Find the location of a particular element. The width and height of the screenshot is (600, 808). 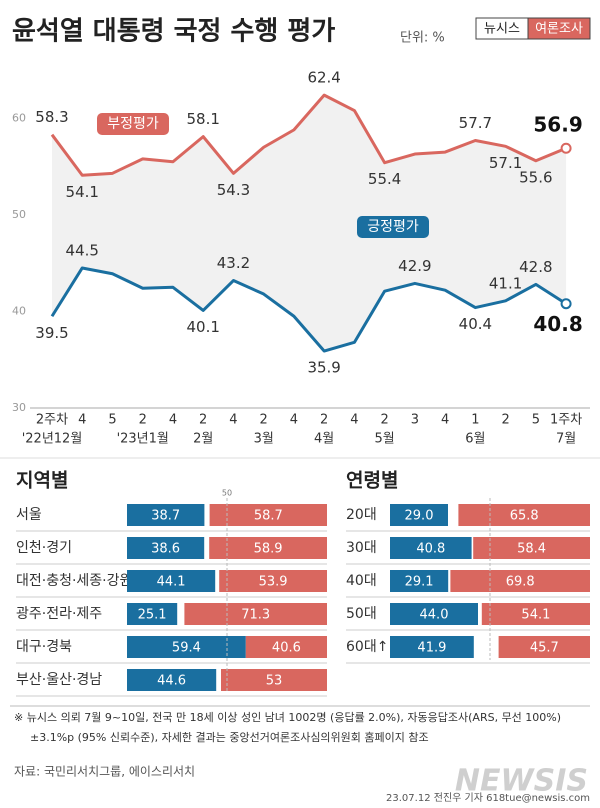

bar-value-label: 45.7 is located at coordinates (544, 648).